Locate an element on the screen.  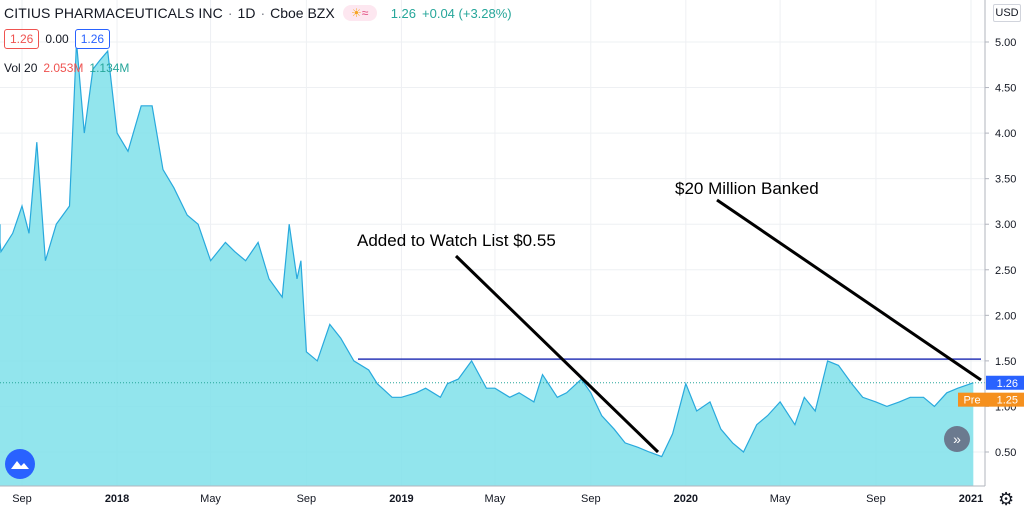
exchange-label: Cboe BZX is located at coordinates (302, 13).